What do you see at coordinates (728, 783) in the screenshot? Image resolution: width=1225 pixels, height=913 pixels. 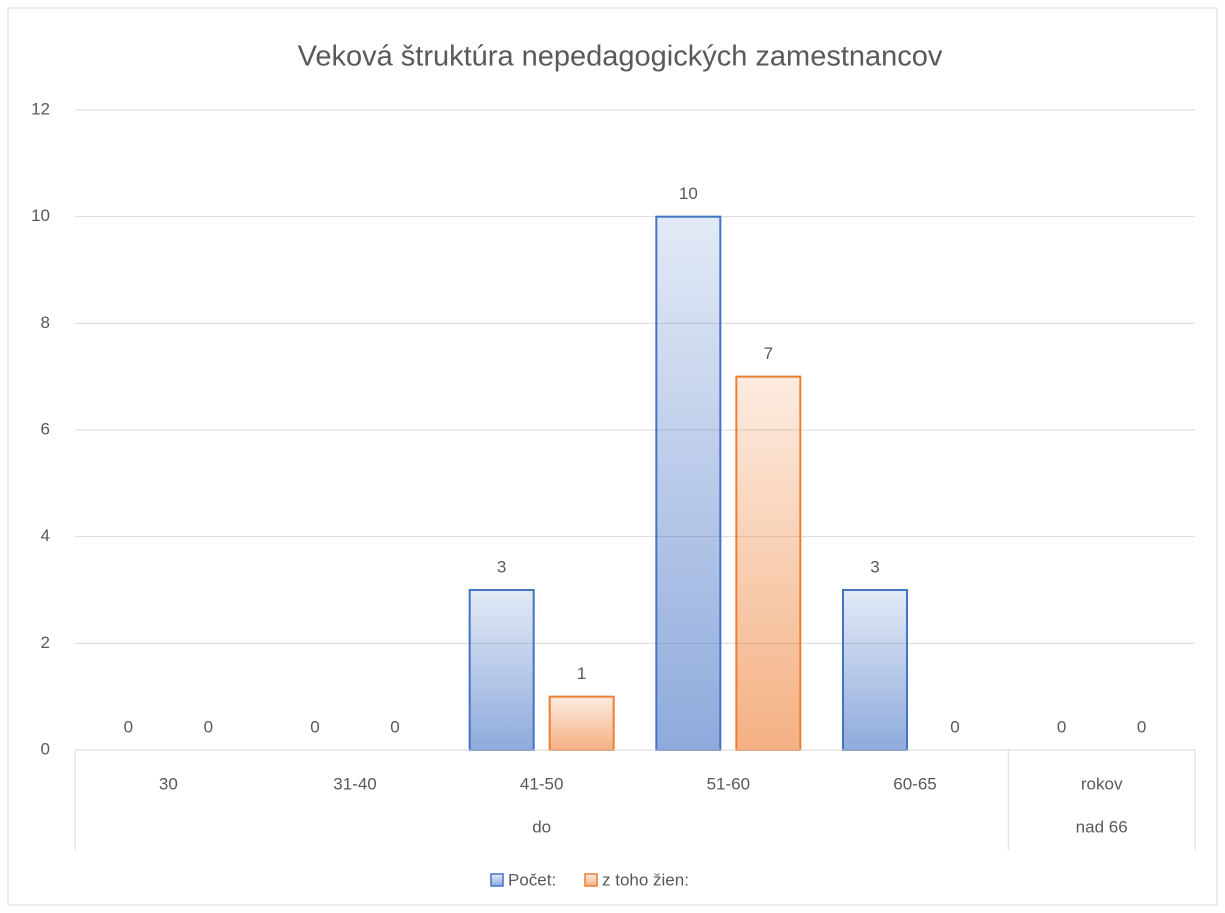 I see `x-tick-label: 51-60` at bounding box center [728, 783].